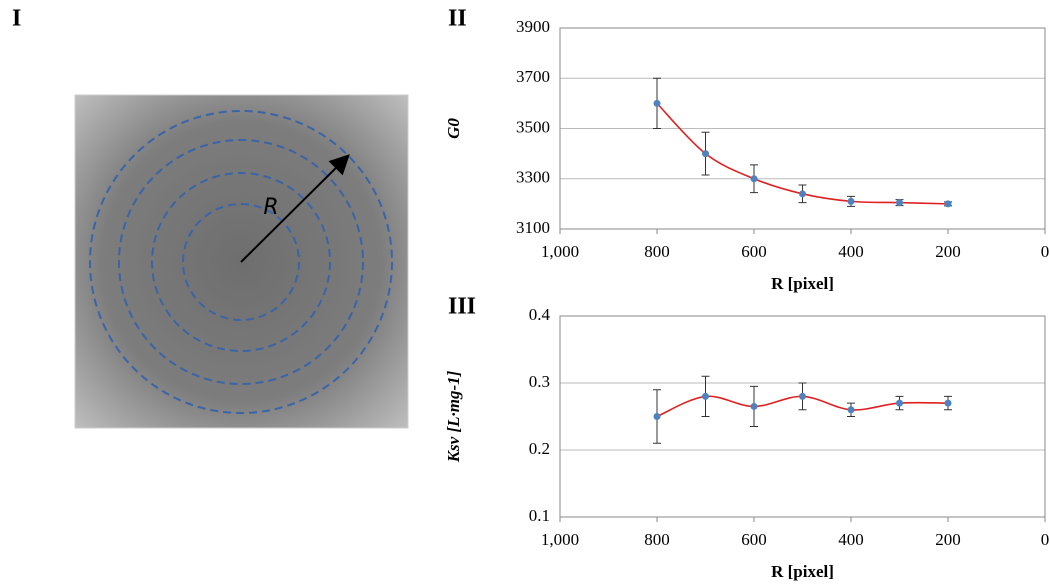 Image resolution: width=1050 pixels, height=587 pixels. Describe the element at coordinates (16, 19) in the screenshot. I see `panel-label: I` at that location.